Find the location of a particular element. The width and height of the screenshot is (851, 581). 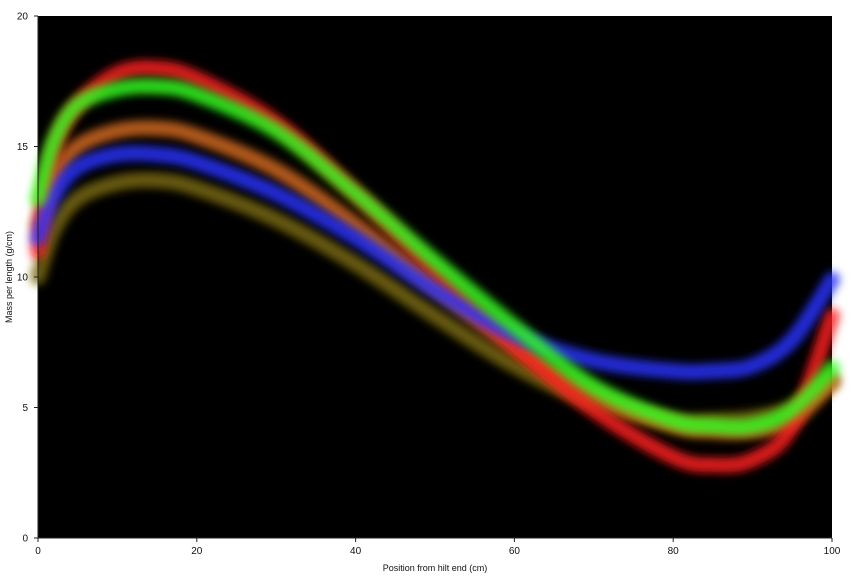

x-tick-label: 60 is located at coordinates (515, 551).